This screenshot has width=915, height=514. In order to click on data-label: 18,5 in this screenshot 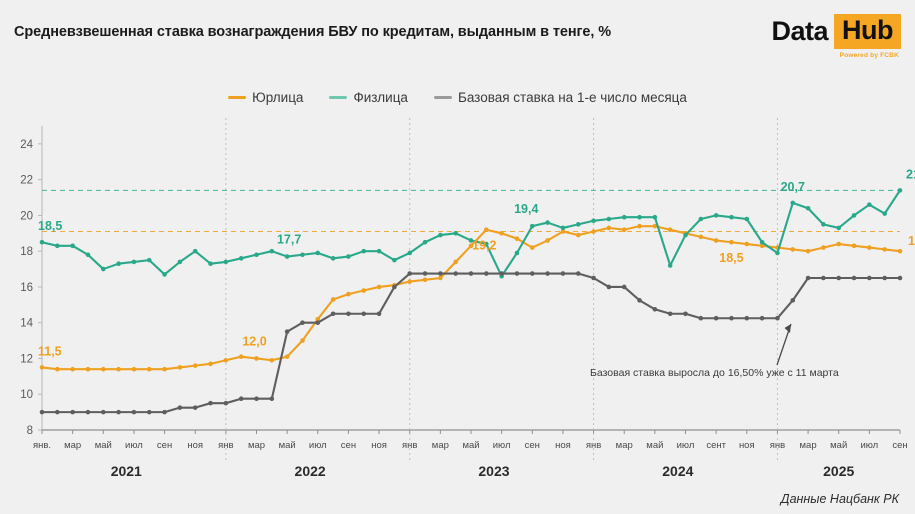, I will do `click(731, 258)`.